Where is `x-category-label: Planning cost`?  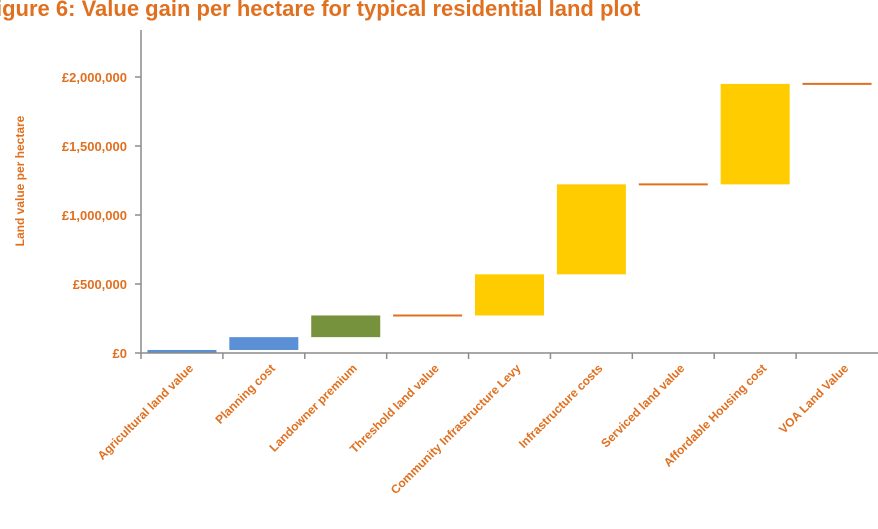
x-category-label: Planning cost is located at coordinates (245, 394).